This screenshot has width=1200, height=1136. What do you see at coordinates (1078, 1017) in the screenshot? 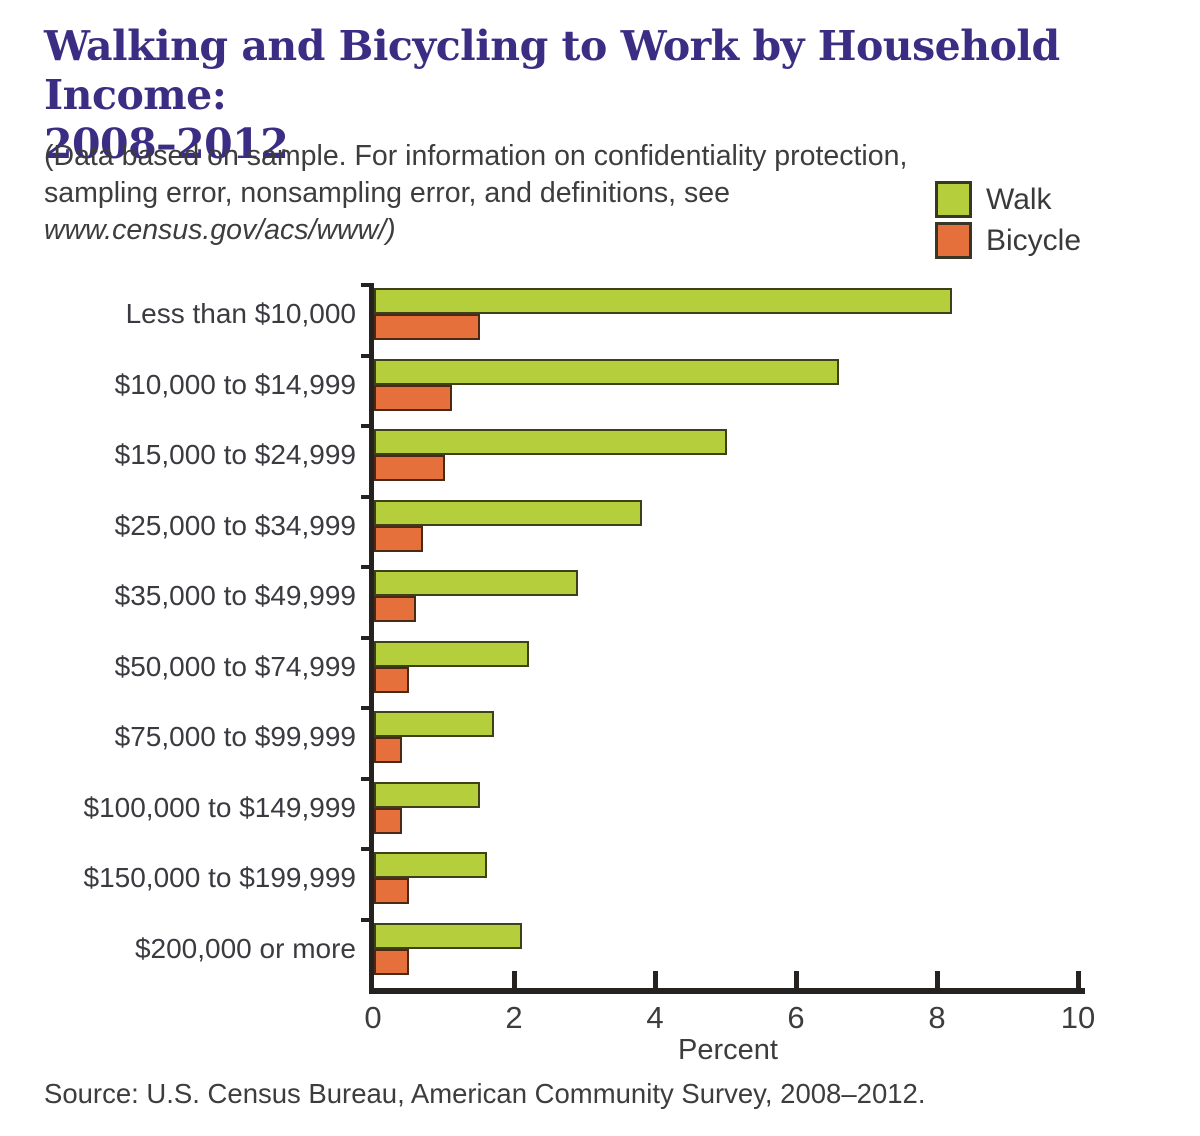
I see `x-tick-label: 10` at bounding box center [1078, 1017].